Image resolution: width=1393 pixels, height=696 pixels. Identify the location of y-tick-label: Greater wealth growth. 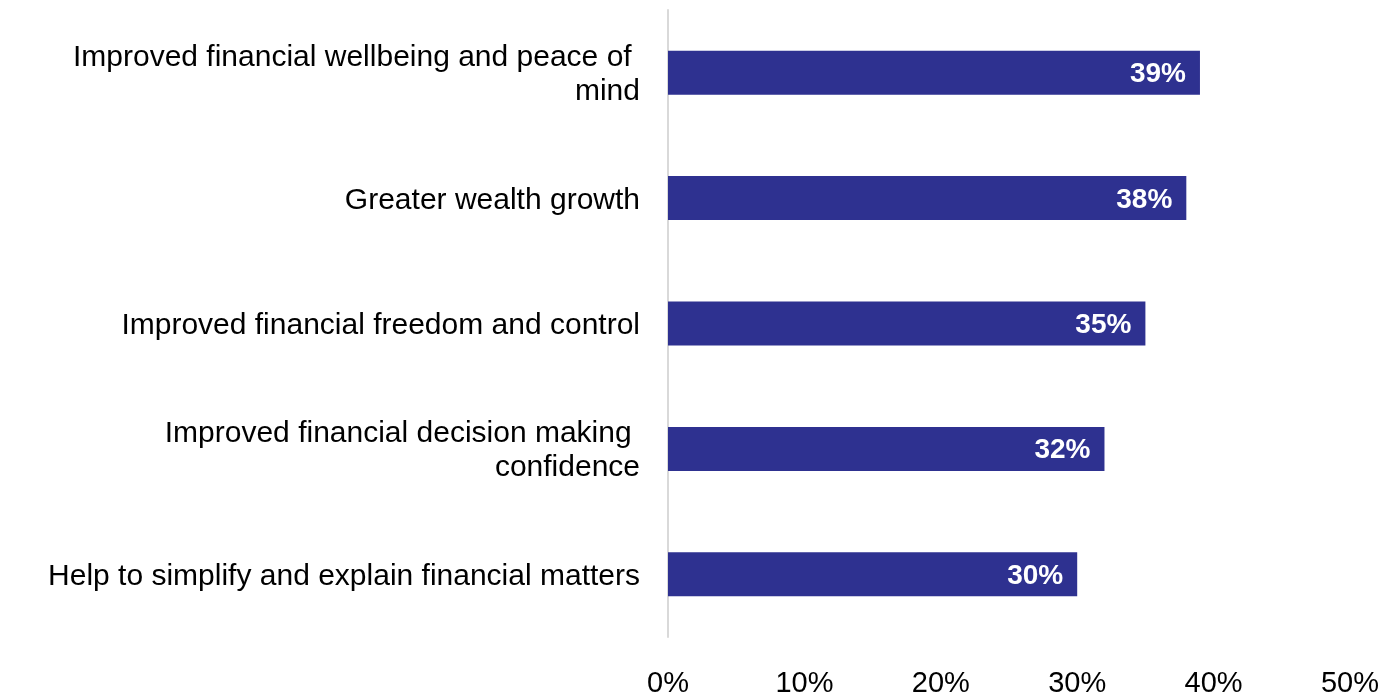
(492, 198).